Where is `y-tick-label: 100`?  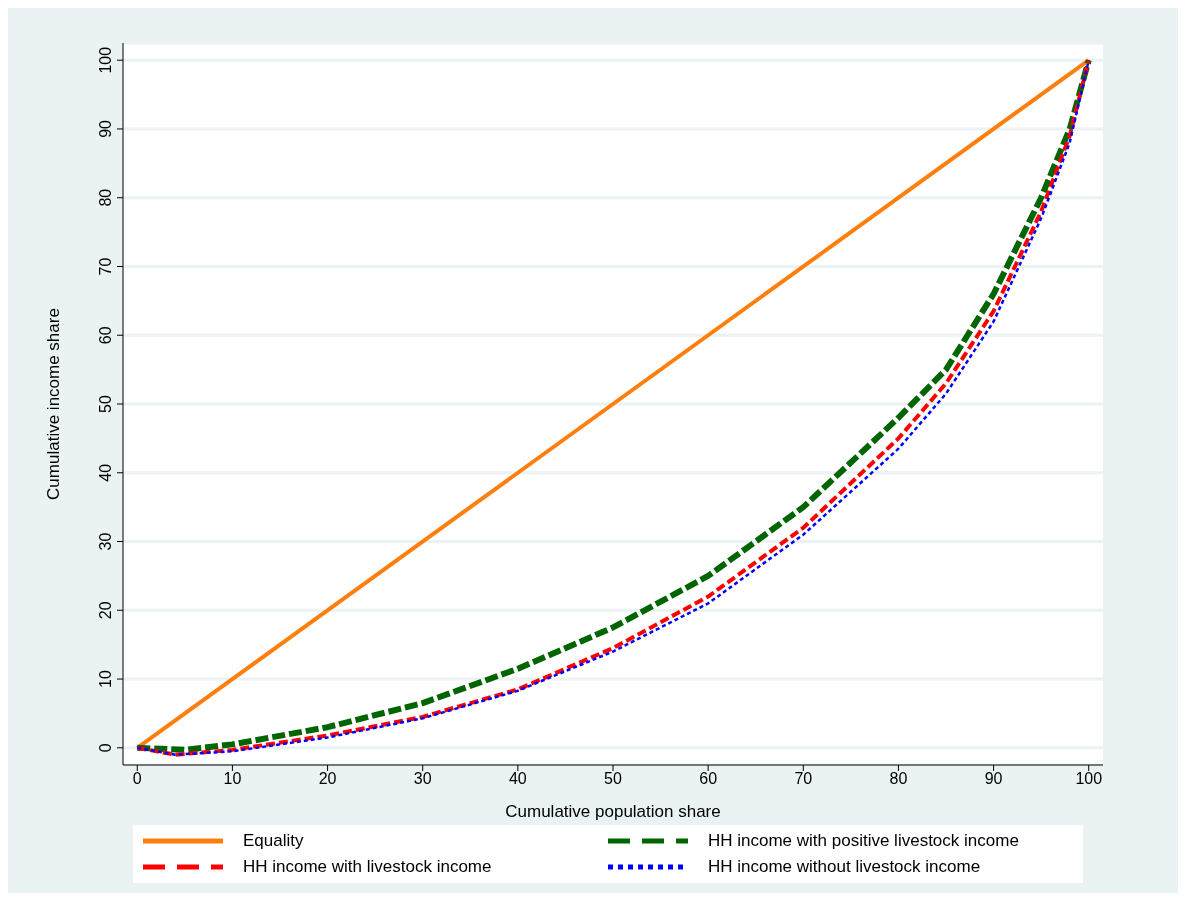
y-tick-label: 100 is located at coordinates (105, 60).